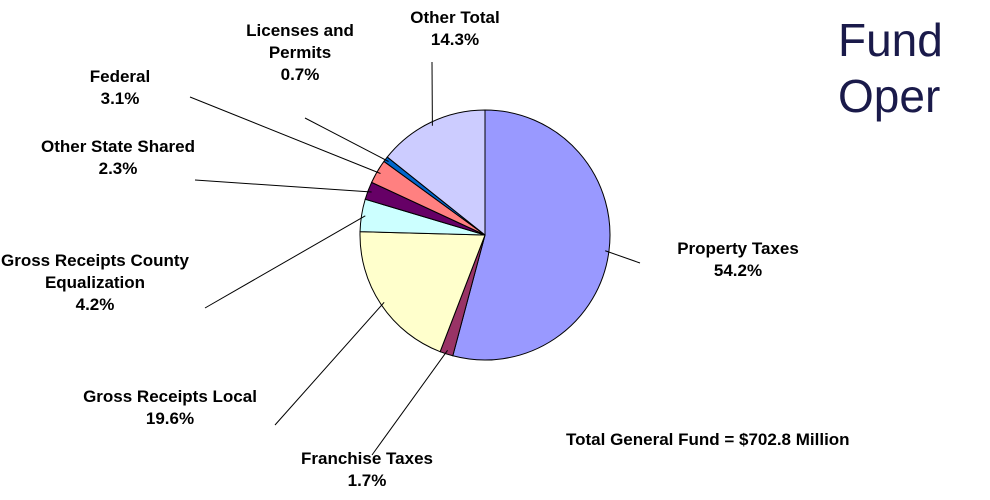  I want to click on slice-label: Franchise Taxes 1.7%, so click(367, 470).